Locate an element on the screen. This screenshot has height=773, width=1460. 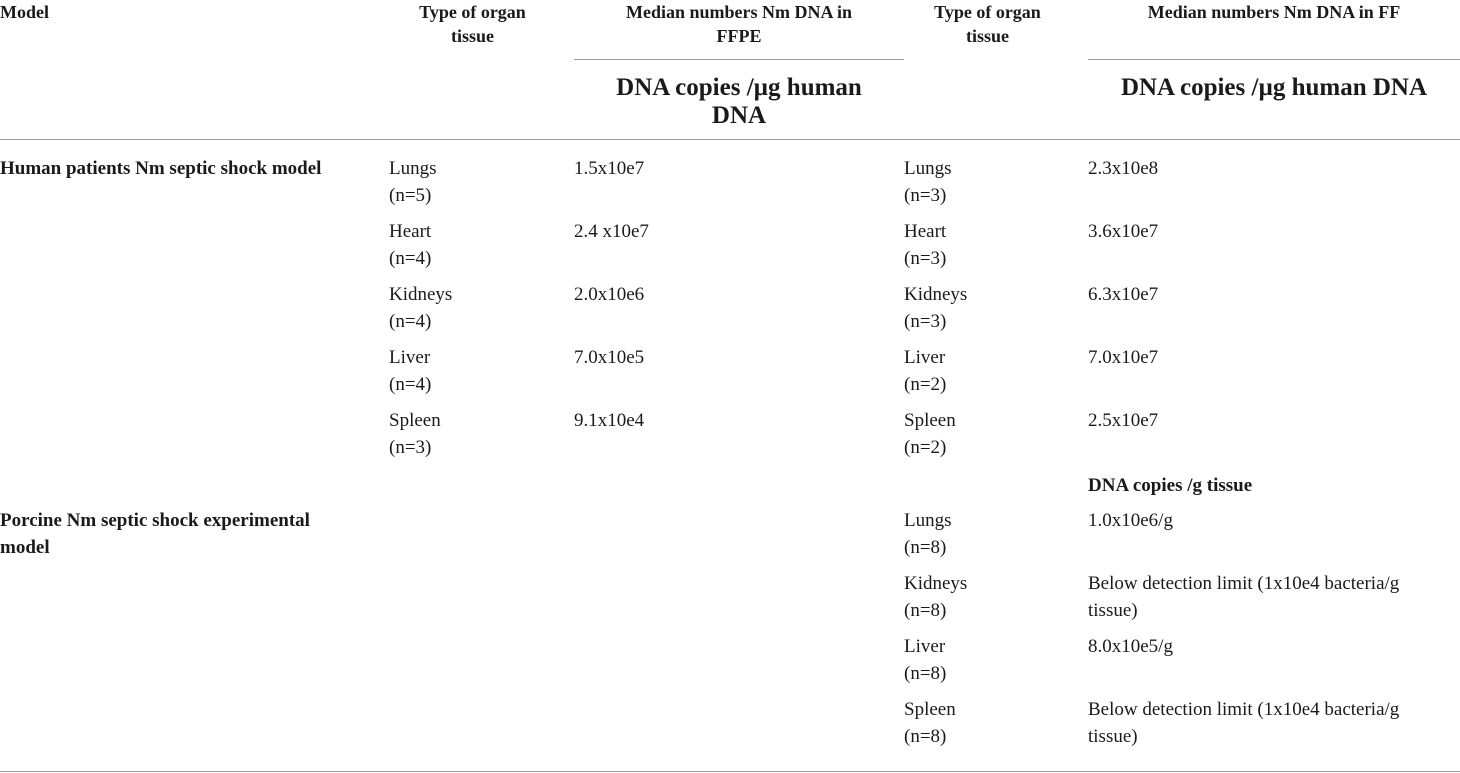
porcine-organ-name: Lungs is located at coordinates (928, 520).